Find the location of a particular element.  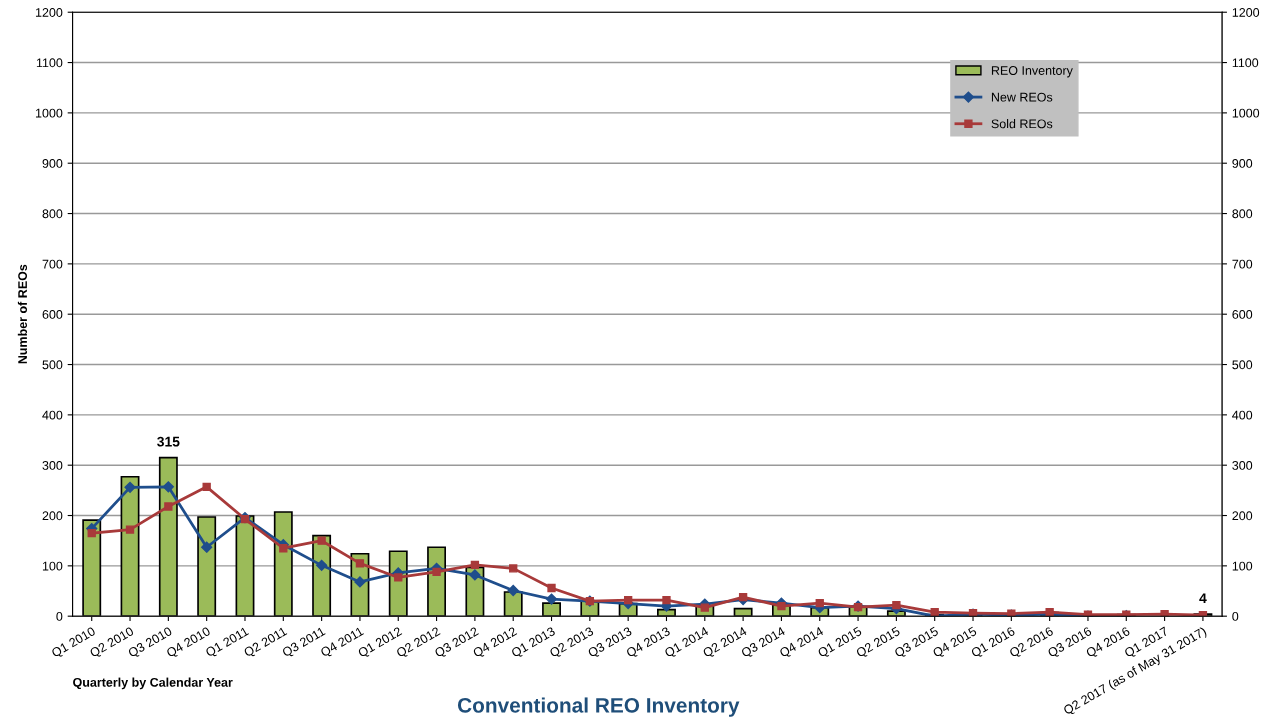

y-tick-label: 400 is located at coordinates (52, 415).